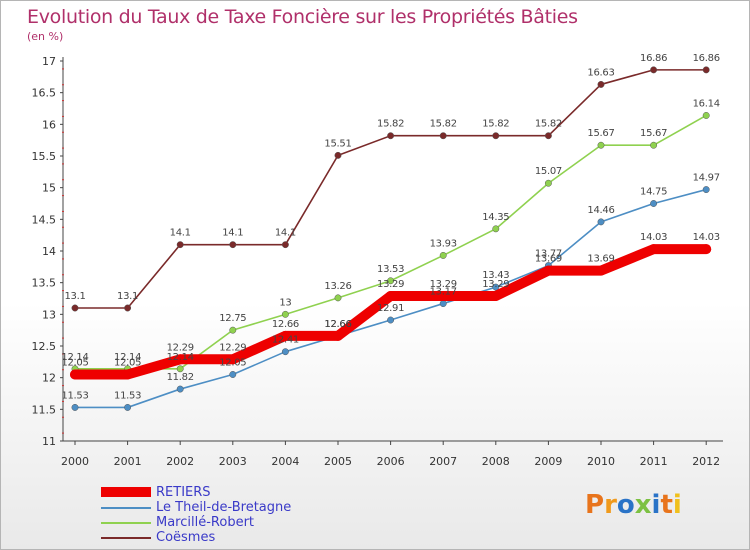 The image size is (750, 550). What do you see at coordinates (128, 461) in the screenshot?
I see `x-tick-label: 2001` at bounding box center [128, 461].